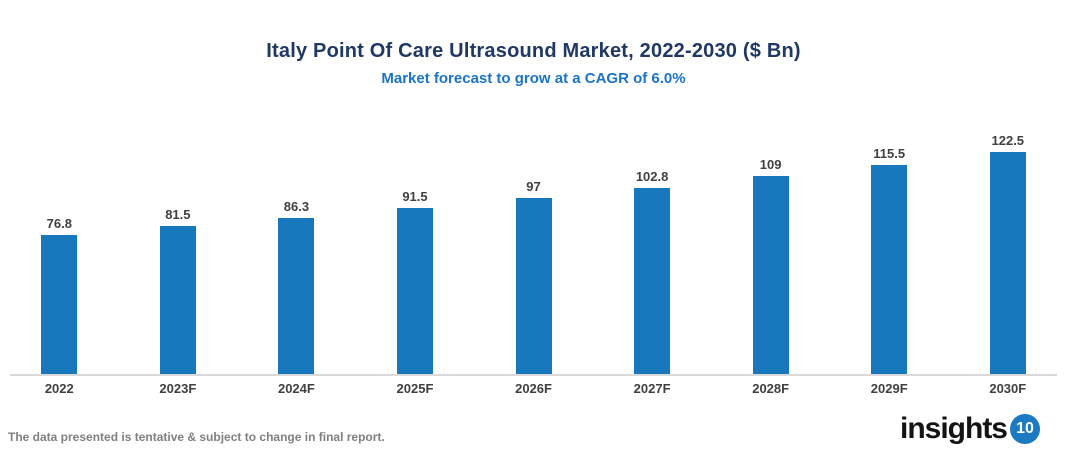 Image resolution: width=1067 pixels, height=454 pixels. I want to click on x-axis-label: 2030F, so click(1008, 388).